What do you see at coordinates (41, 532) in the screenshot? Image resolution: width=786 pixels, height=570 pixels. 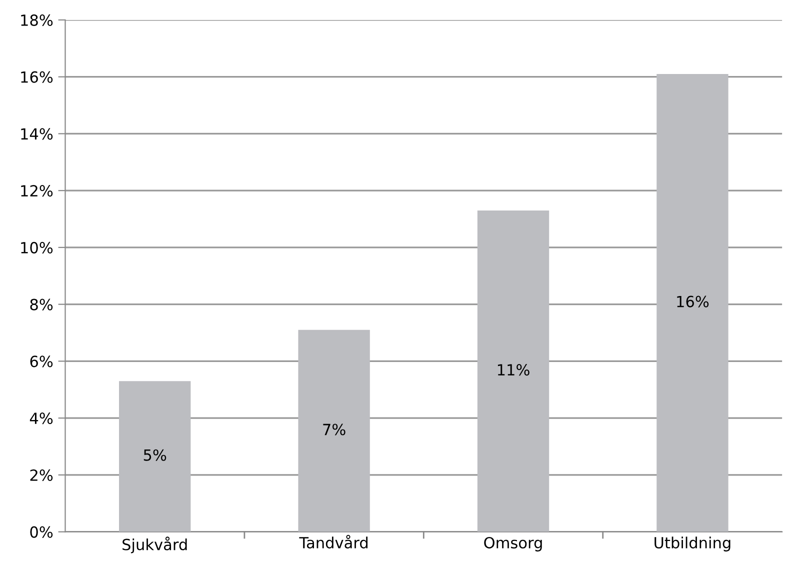 I see `y-tick-label: 0%` at bounding box center [41, 532].